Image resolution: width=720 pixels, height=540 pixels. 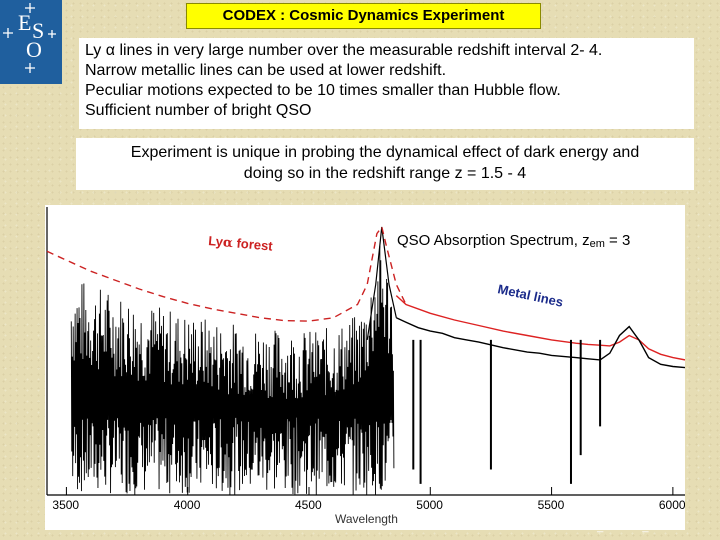 I want to click on x-tick-label: 3500, so click(x=65, y=505).